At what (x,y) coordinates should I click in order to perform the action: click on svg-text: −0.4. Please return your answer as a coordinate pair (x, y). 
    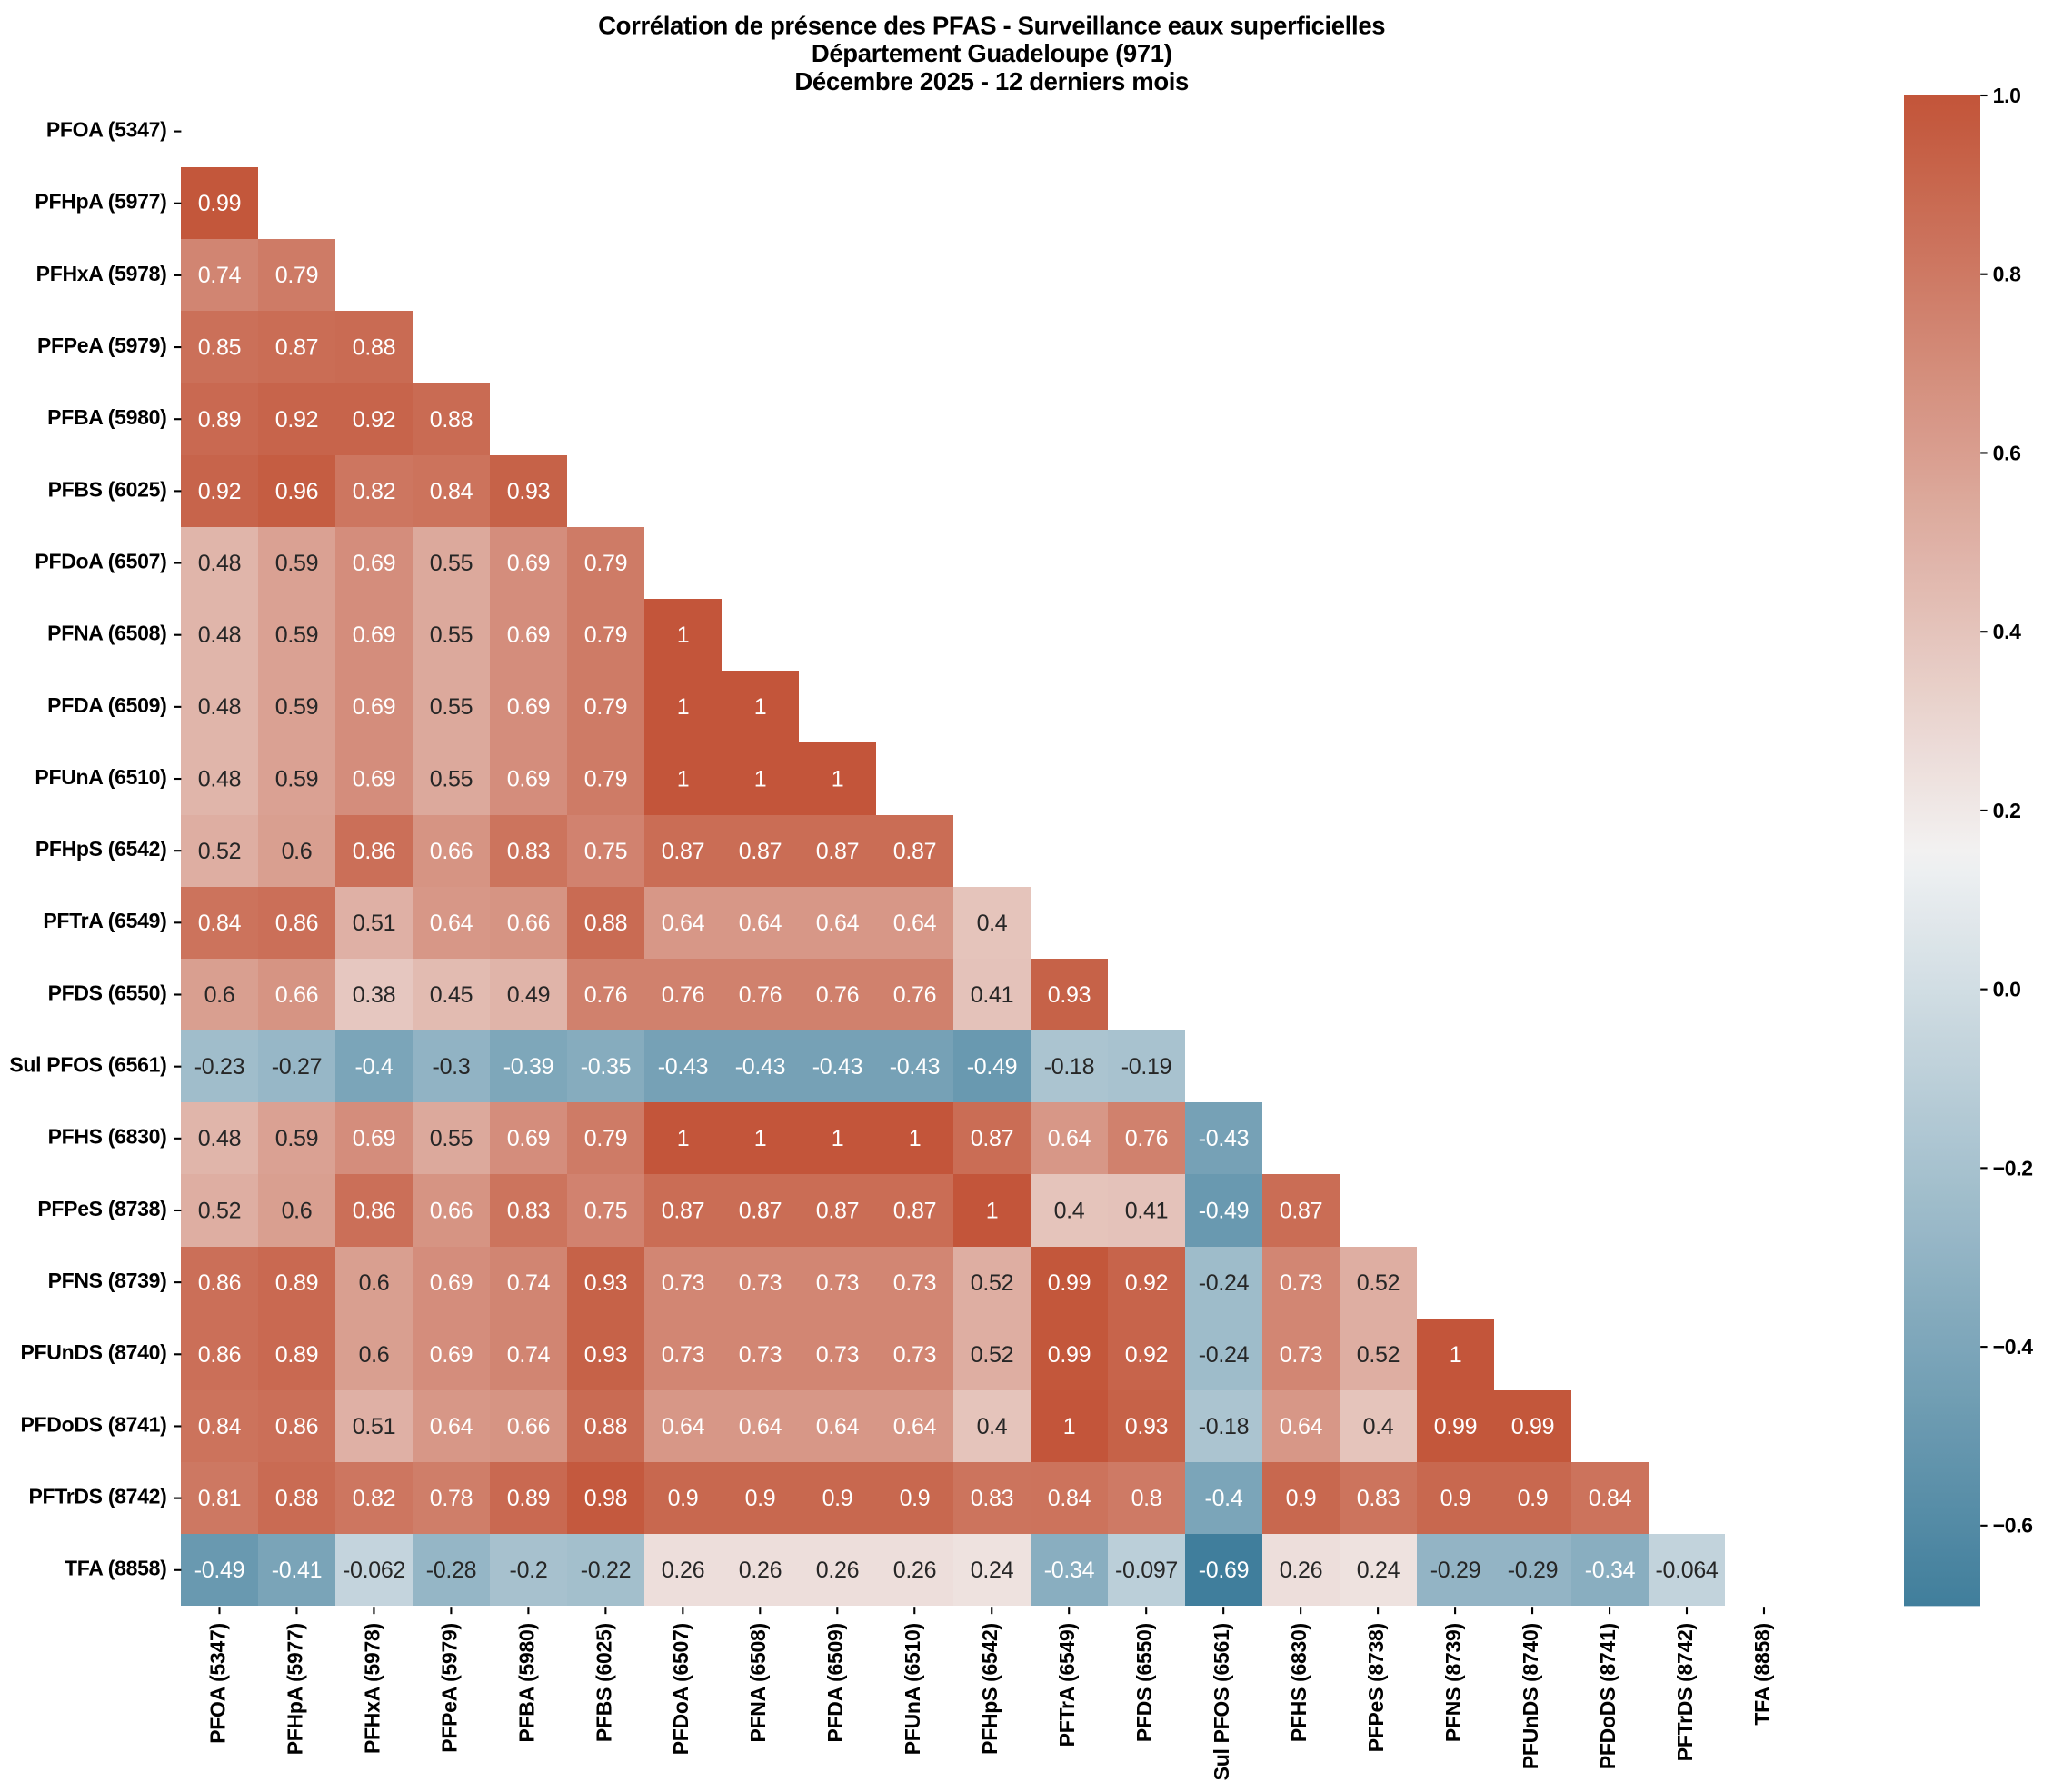
    Looking at the image, I should click on (2013, 1347).